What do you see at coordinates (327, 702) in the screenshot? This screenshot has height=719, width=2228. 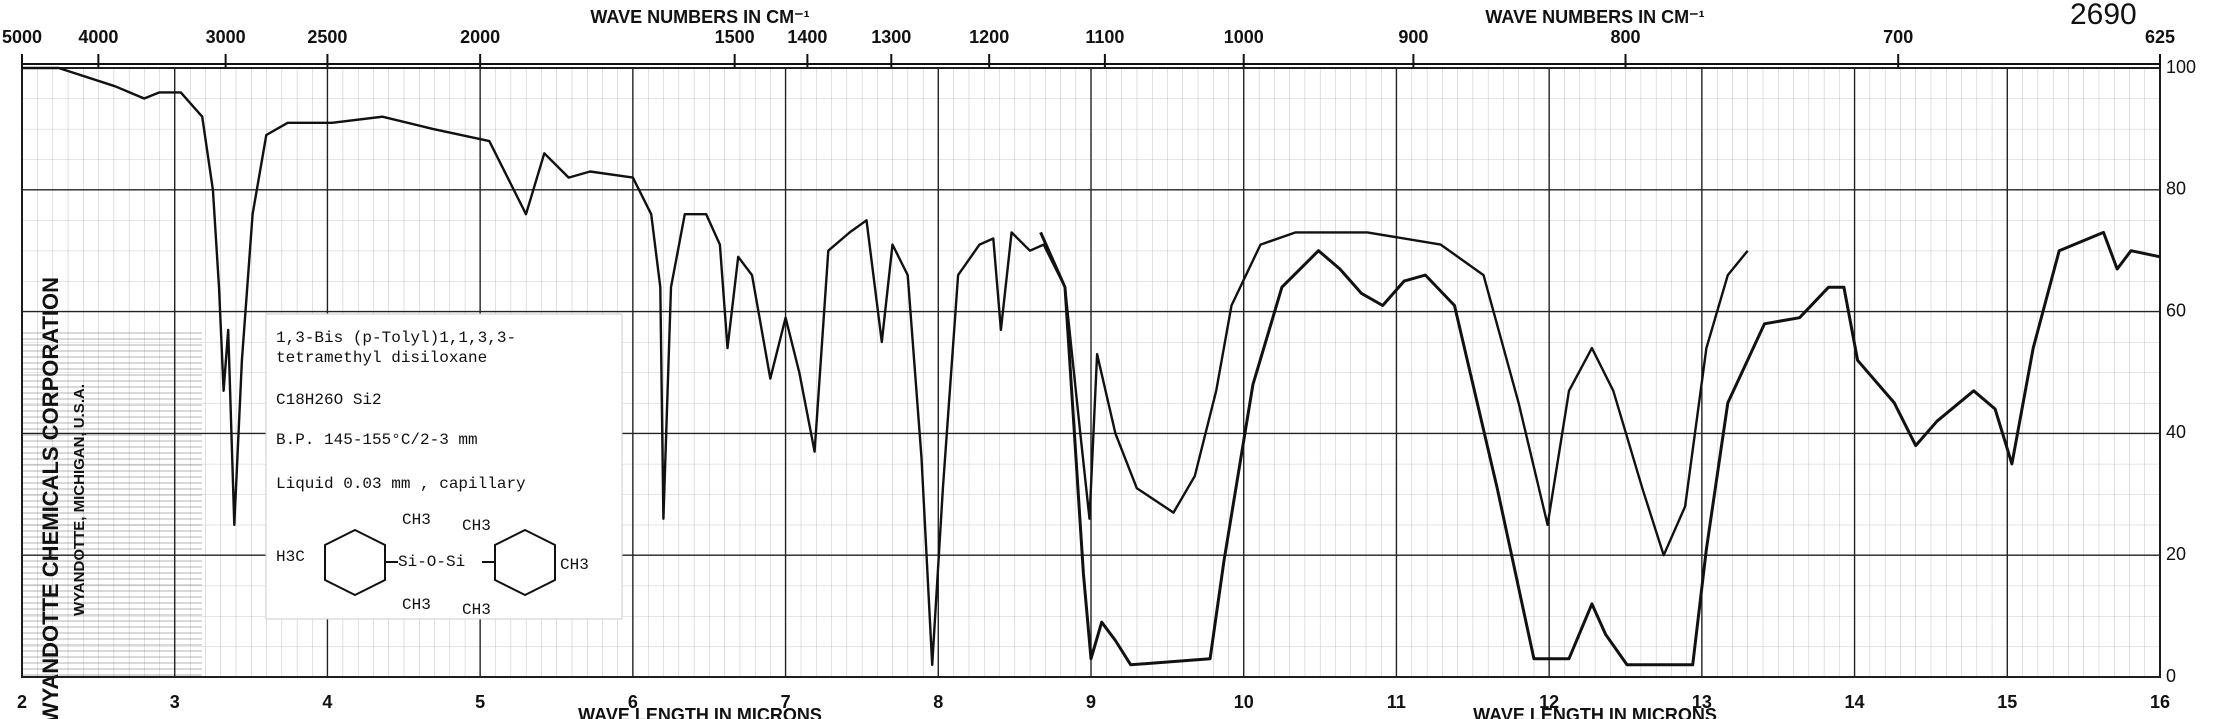 I see `x-tick-label: 4` at bounding box center [327, 702].